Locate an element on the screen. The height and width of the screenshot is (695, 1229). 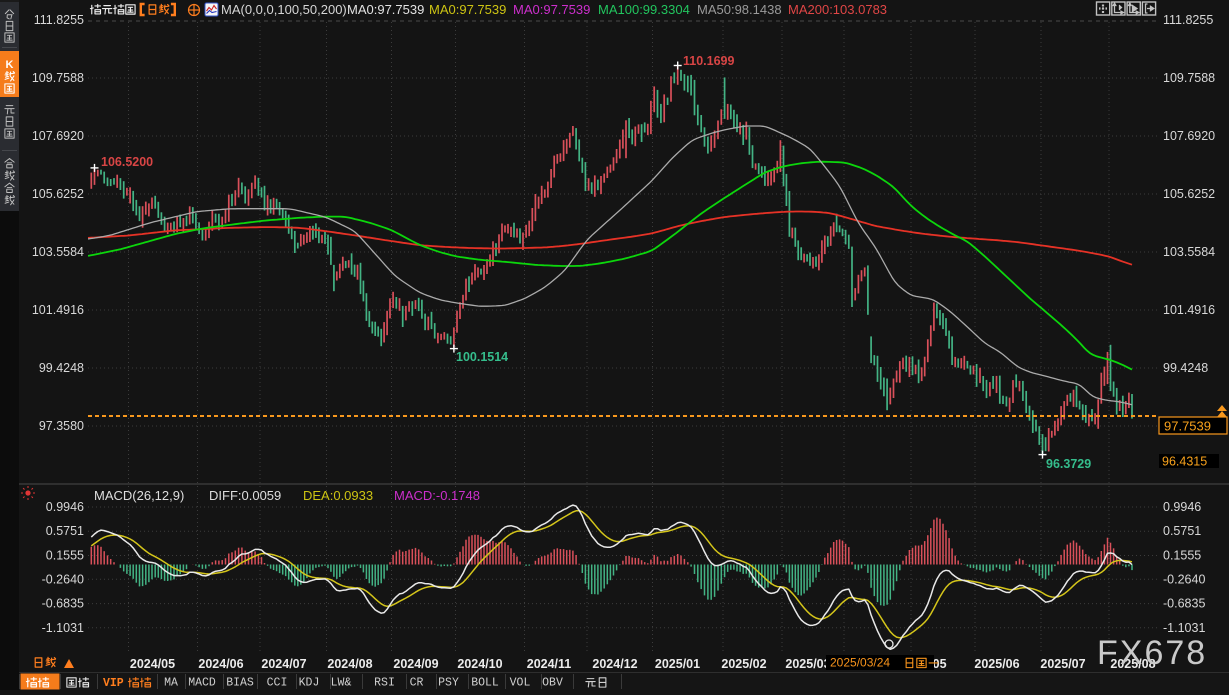
svg-text: 2025/06 is located at coordinates (996, 664).